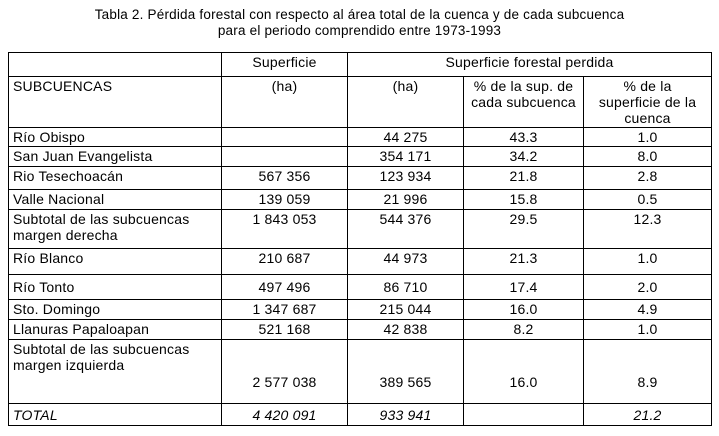 The height and width of the screenshot is (436, 719). I want to click on superficie-ha-value: 1 843 053, so click(284, 229).